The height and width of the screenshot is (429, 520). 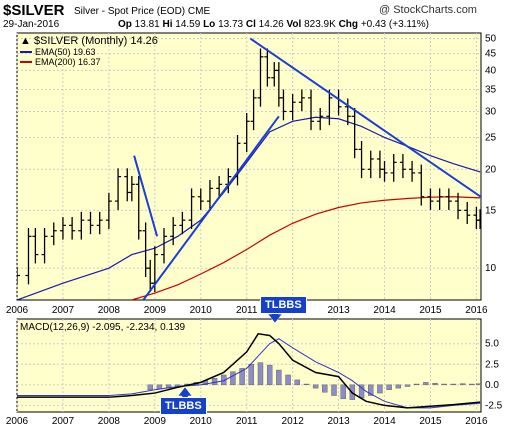 What do you see at coordinates (348, 24) in the screenshot?
I see `chg-label: Chg` at bounding box center [348, 24].